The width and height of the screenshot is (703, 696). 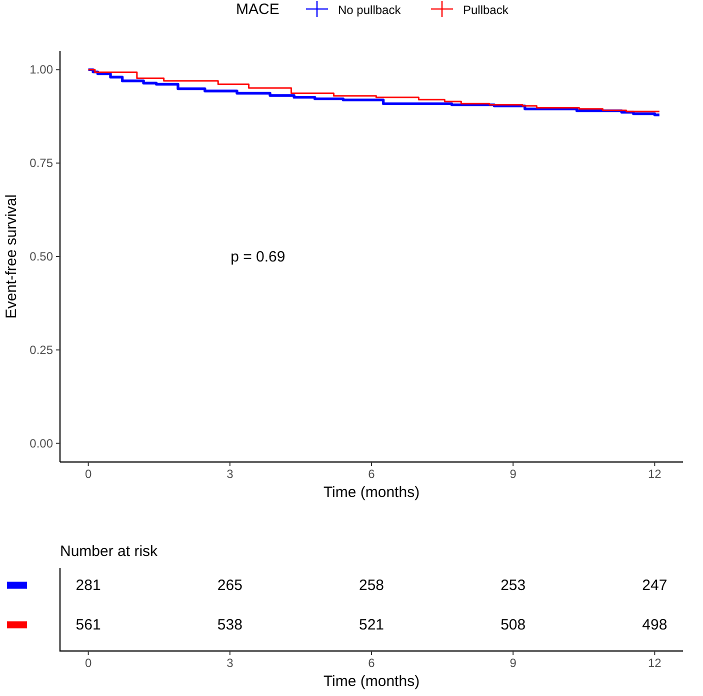 I want to click on data-label: 561, so click(x=88, y=625).